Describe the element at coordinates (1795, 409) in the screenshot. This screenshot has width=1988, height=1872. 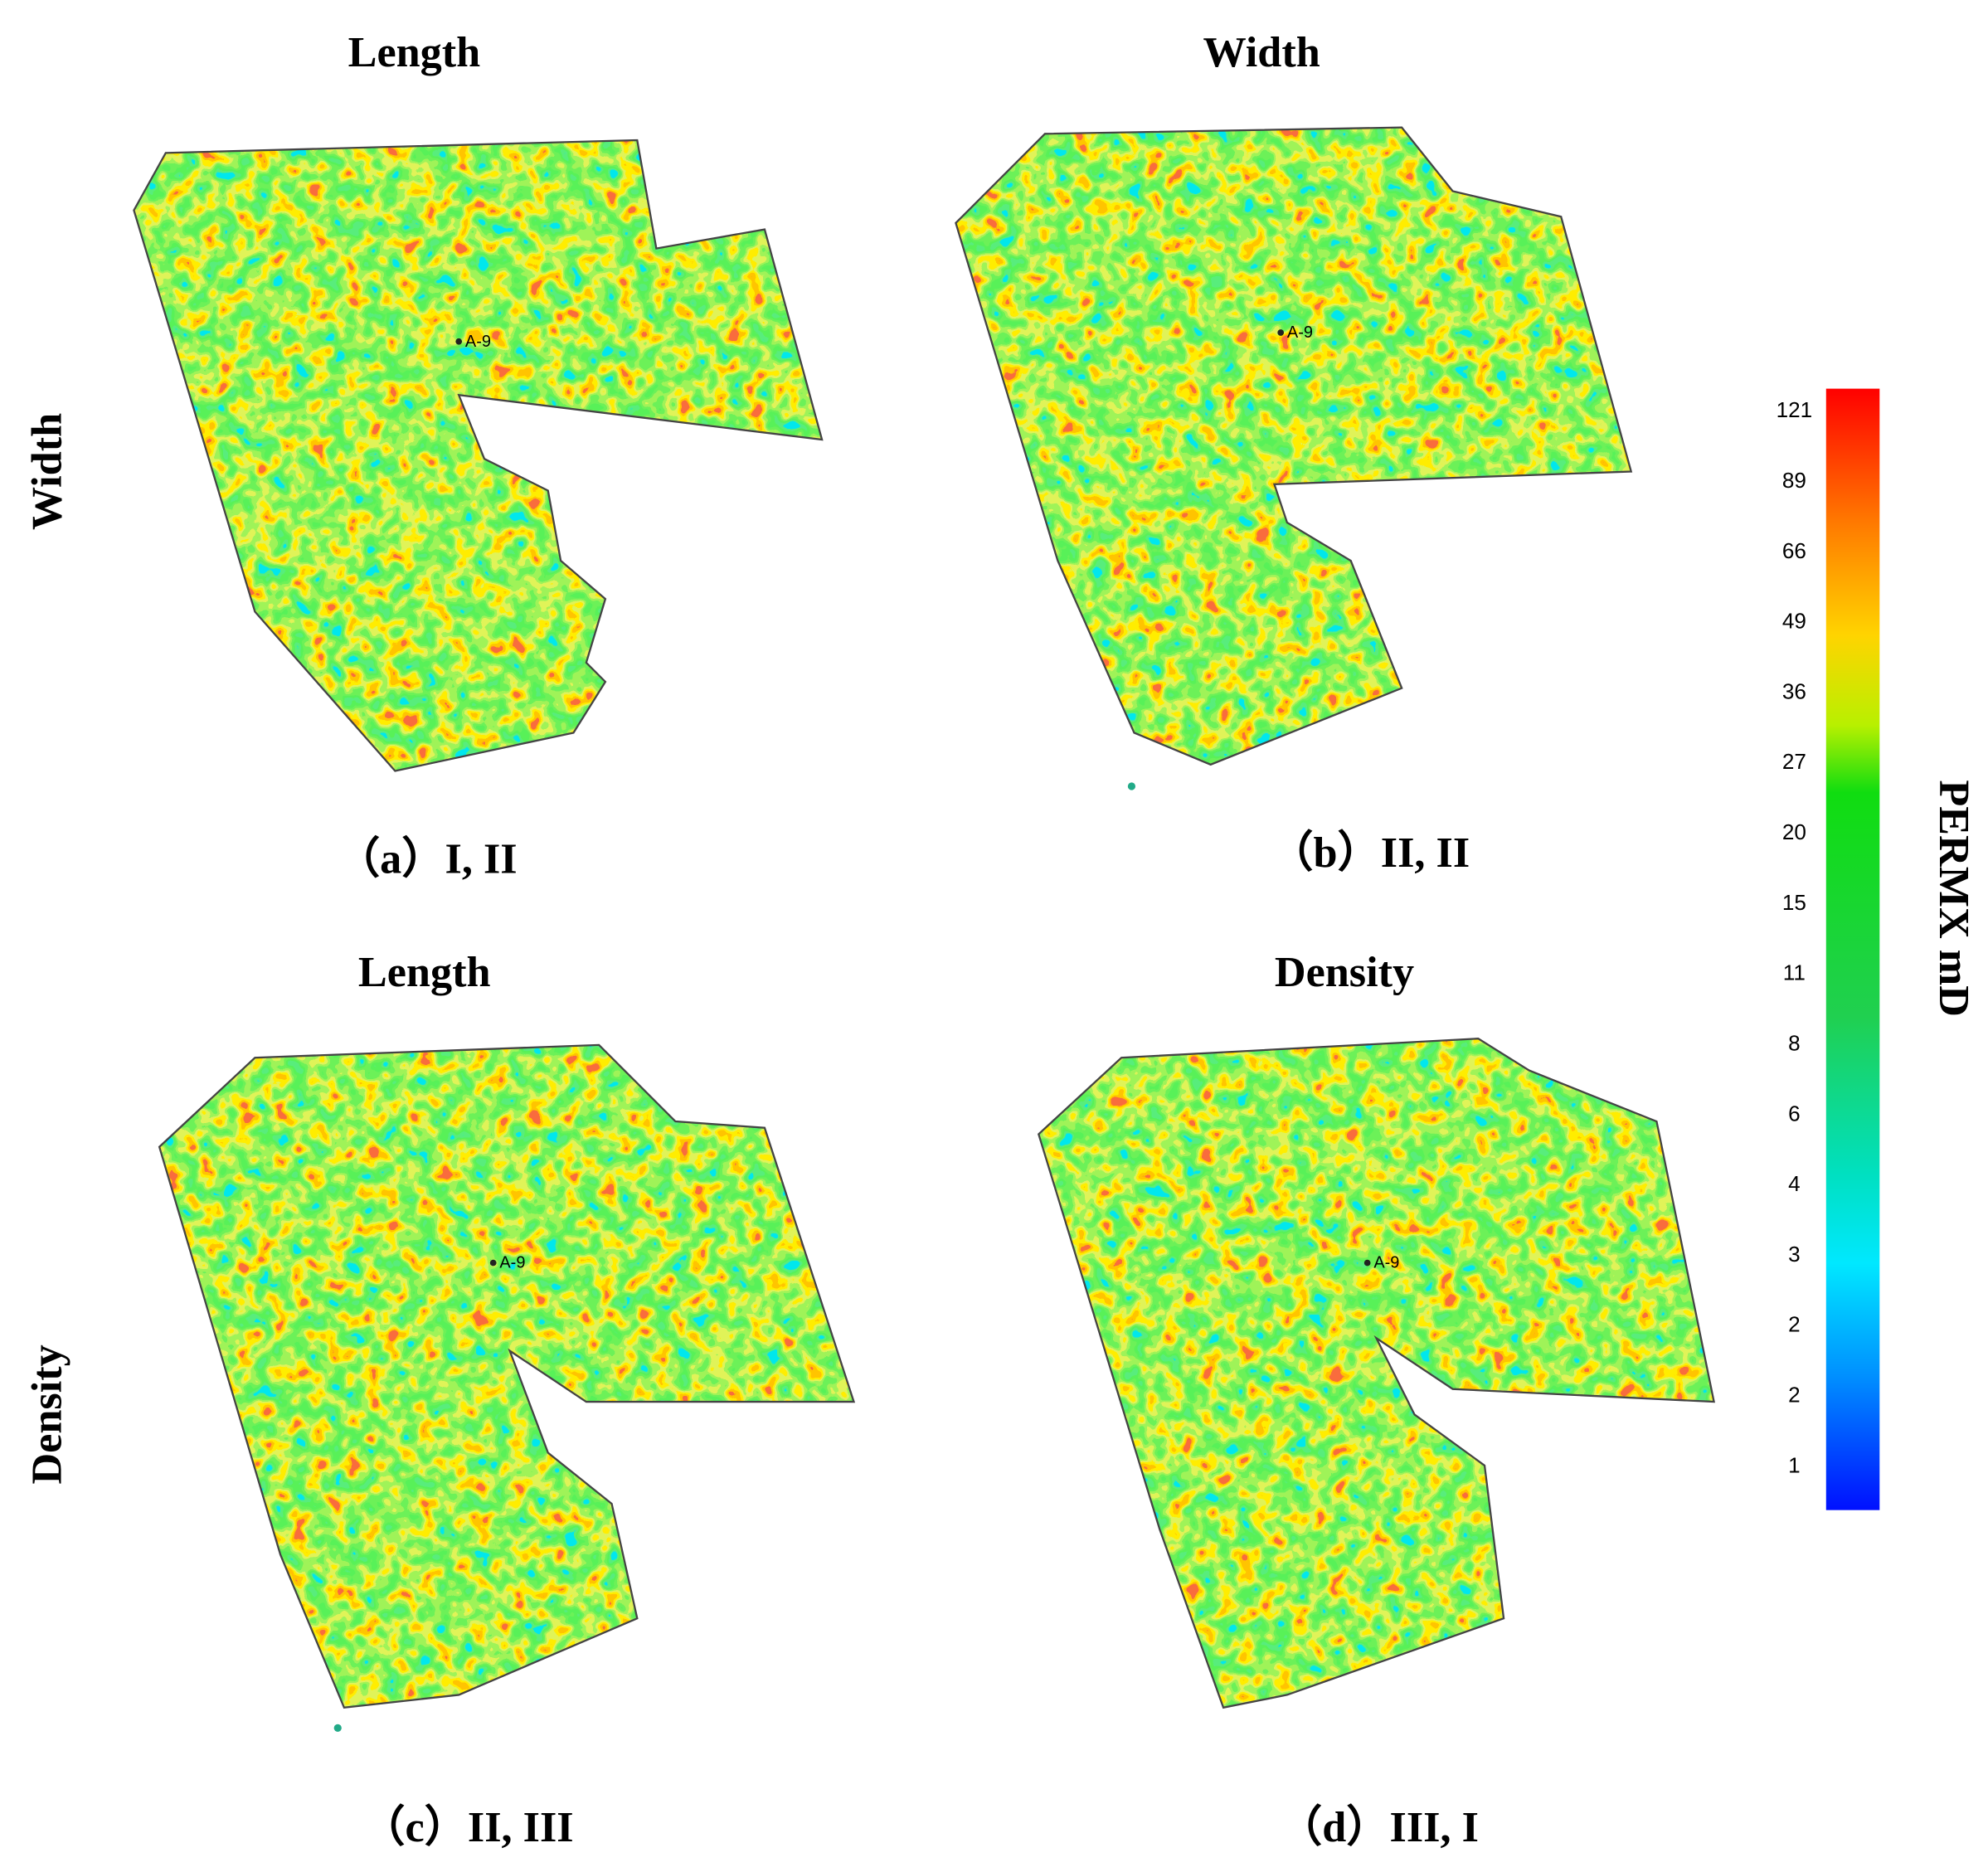
I see `colorbar-tick: 121` at that location.